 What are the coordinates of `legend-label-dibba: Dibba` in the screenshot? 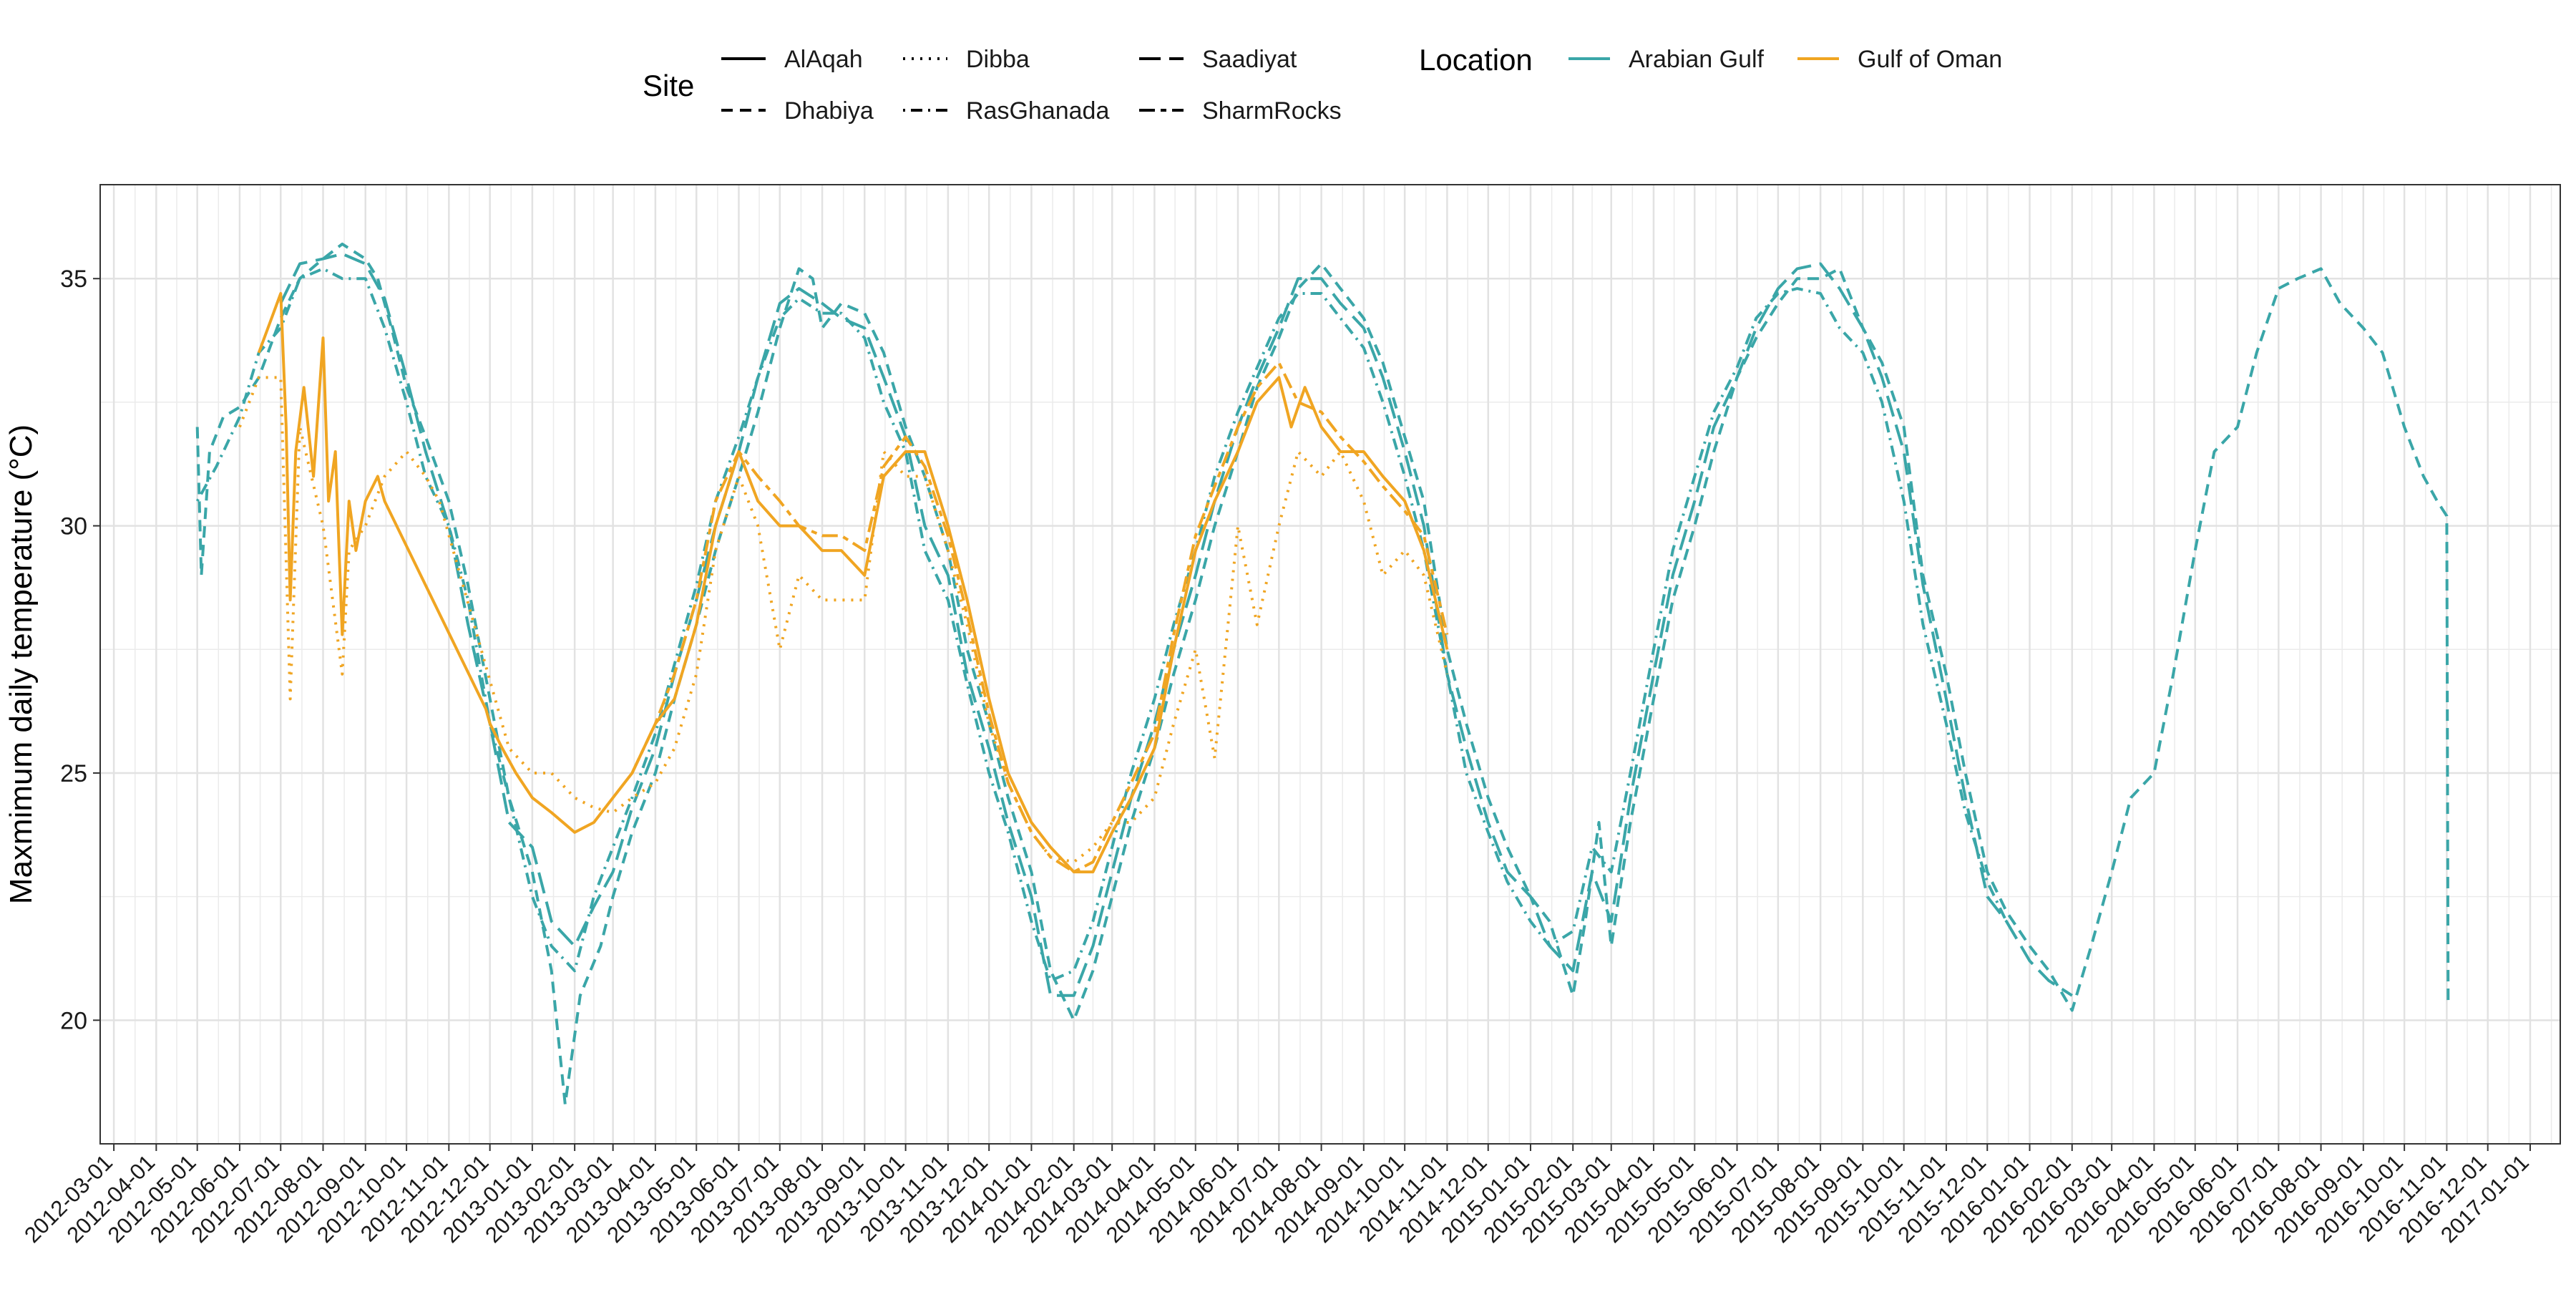 It's located at (998, 59).